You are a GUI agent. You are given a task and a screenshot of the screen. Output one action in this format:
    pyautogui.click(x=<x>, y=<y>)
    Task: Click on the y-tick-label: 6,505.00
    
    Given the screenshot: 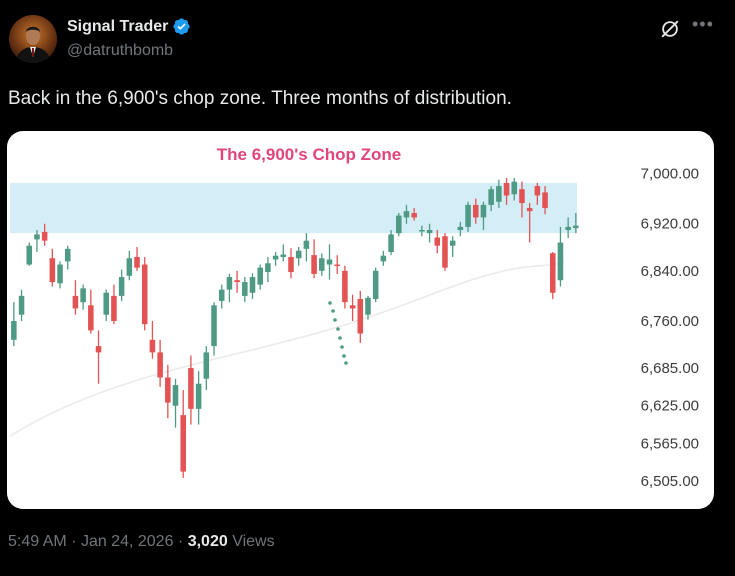 What is the action you would take?
    pyautogui.click(x=670, y=481)
    